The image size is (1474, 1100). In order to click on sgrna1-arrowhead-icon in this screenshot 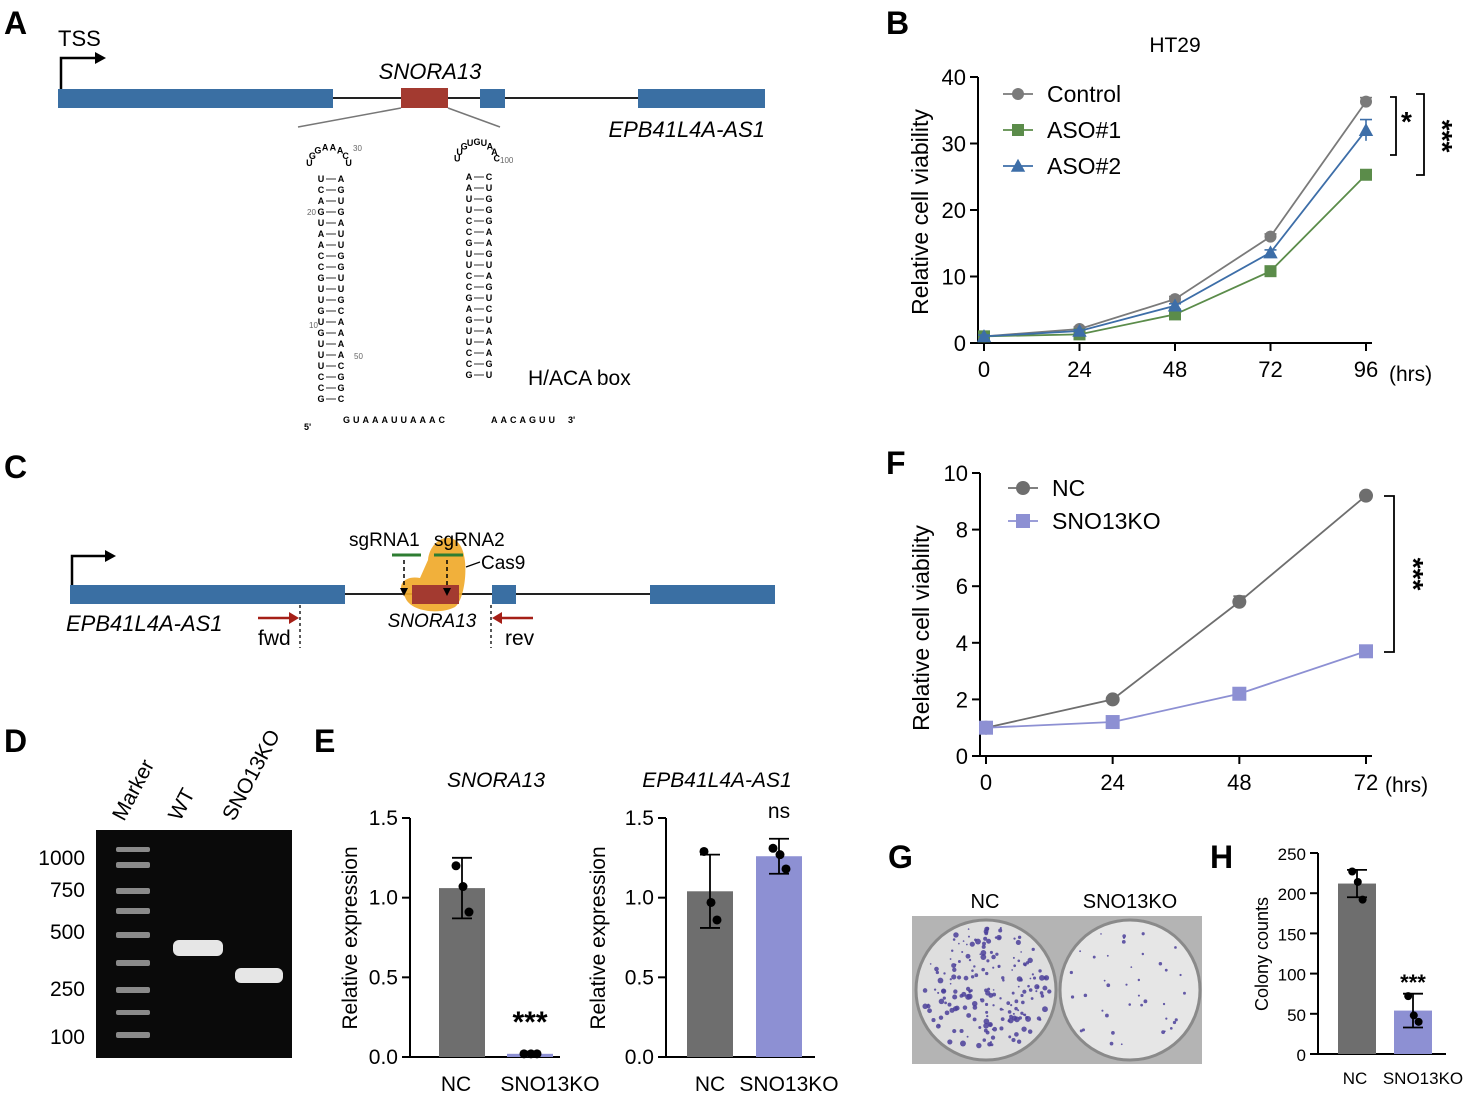, I will do `click(404, 592)`.